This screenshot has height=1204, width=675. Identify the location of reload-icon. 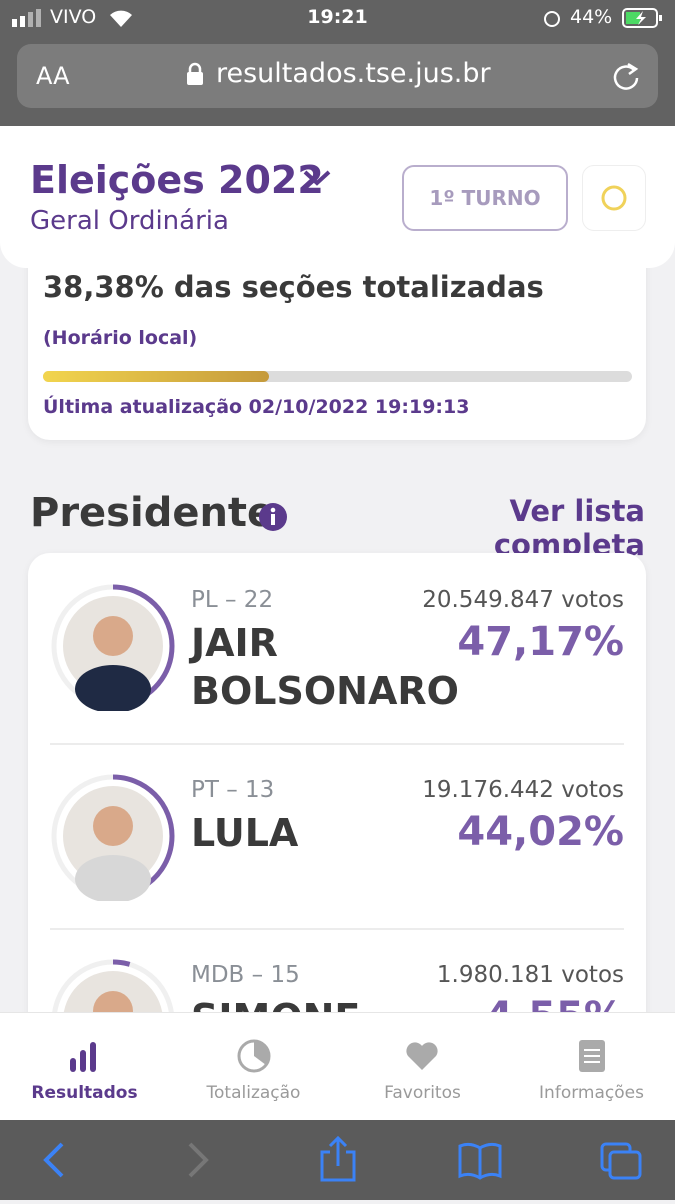
(626, 76).